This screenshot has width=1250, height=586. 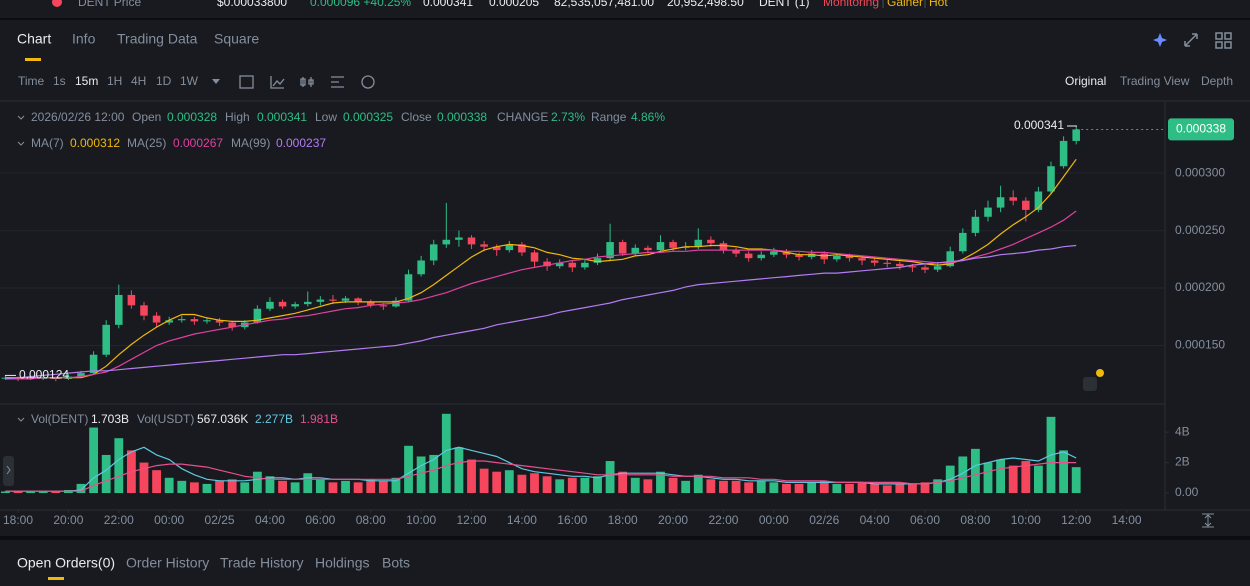 What do you see at coordinates (262, 563) in the screenshot?
I see `orders-tab: Trade History` at bounding box center [262, 563].